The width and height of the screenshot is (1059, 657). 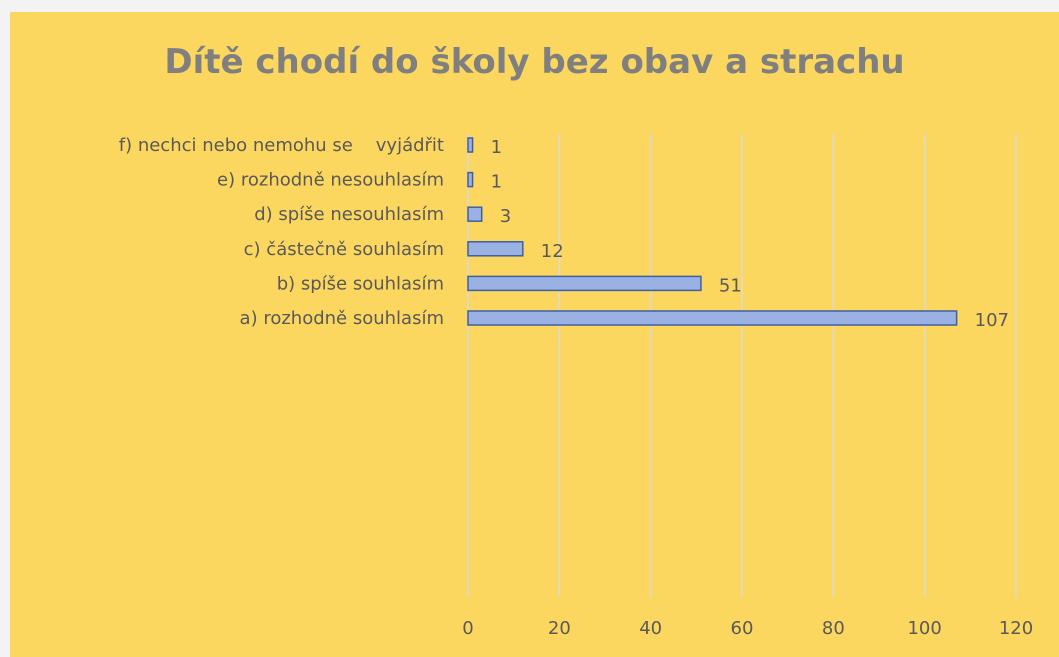 I want to click on x-tick-label: 120, so click(x=1016, y=628).